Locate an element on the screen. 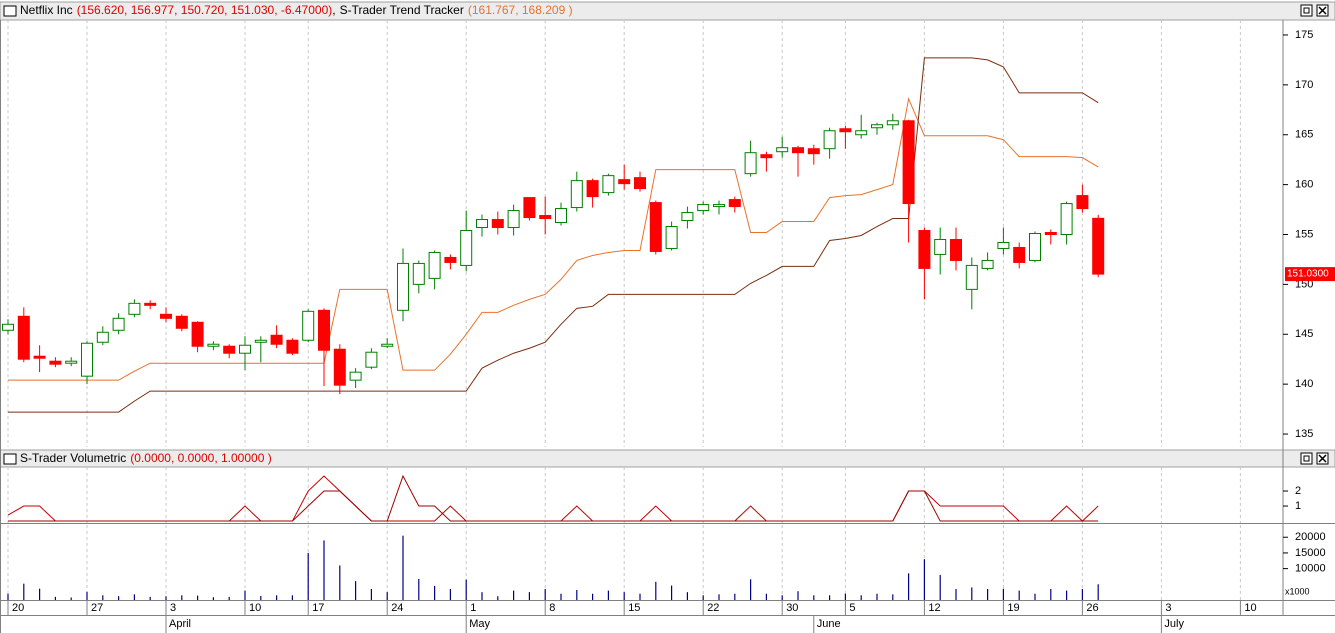 The image size is (1335, 633). title-values: (0.0000, 0.0000, 1.00000 ) is located at coordinates (200, 458).